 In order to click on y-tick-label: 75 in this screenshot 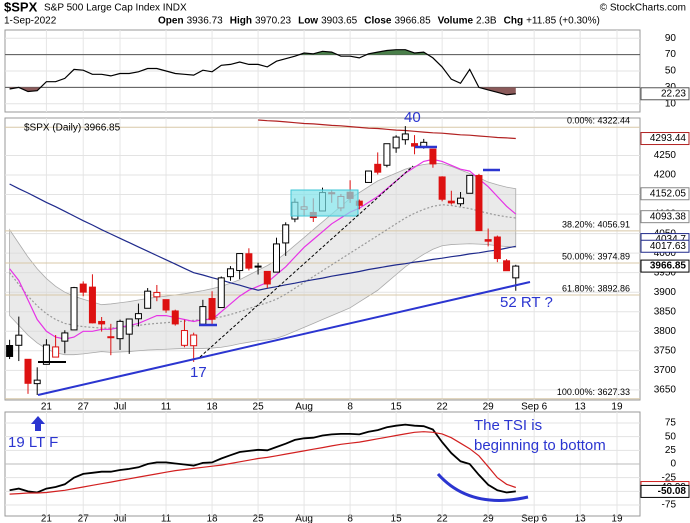, I will do `click(671, 423)`.